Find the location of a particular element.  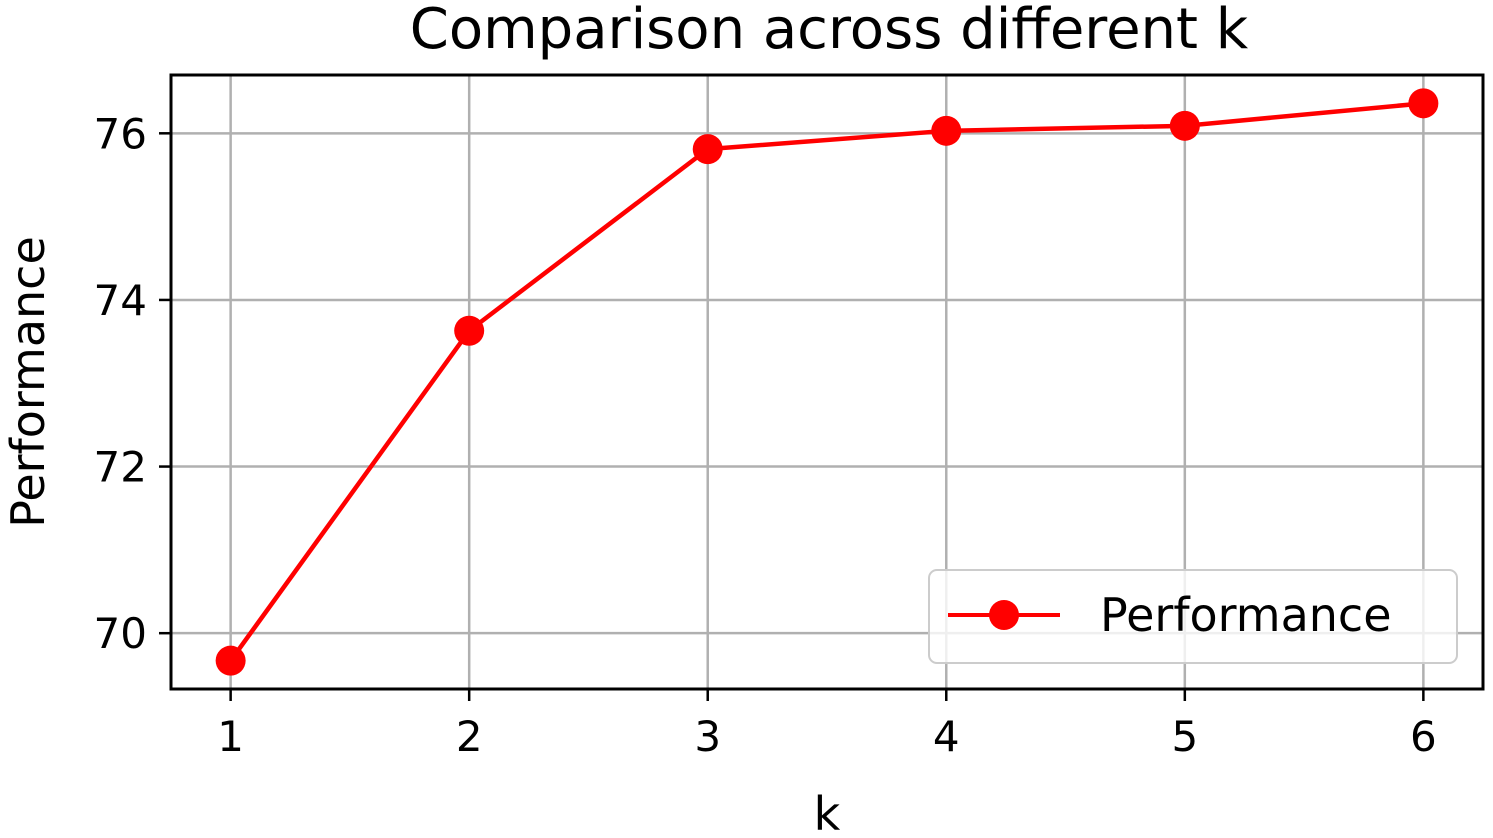

x-tick-label: 2 is located at coordinates (469, 736).